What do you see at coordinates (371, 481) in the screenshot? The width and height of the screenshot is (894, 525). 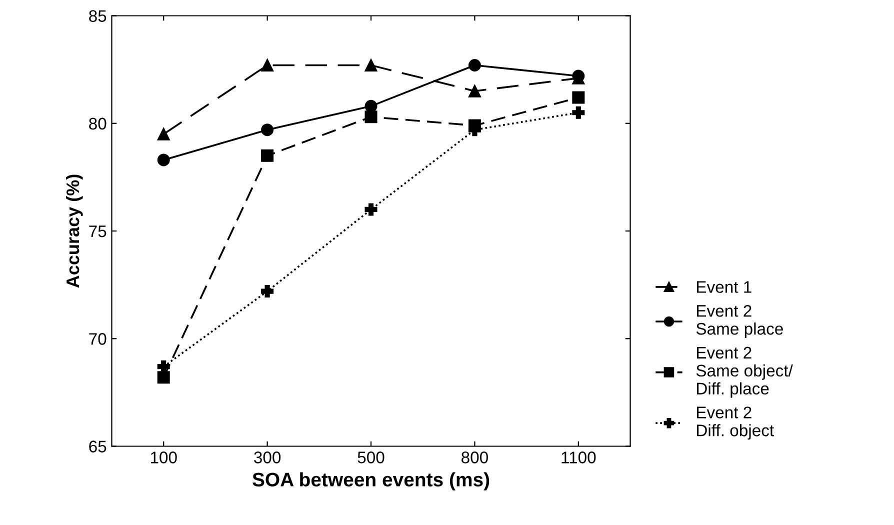 I see `x-axis-title: SOA between events (ms)` at bounding box center [371, 481].